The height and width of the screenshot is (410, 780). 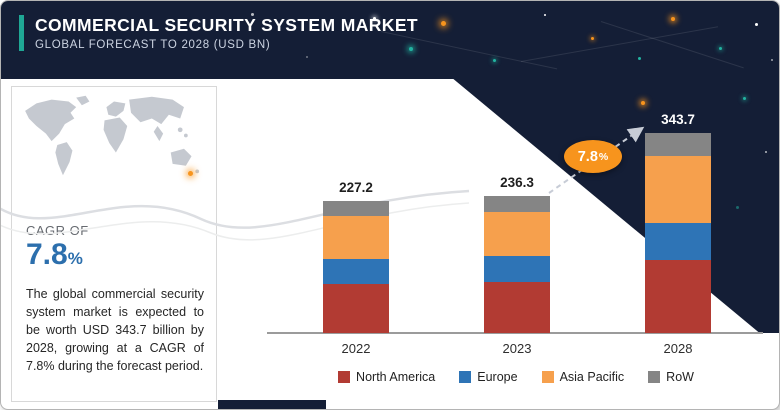 I want to click on legend-label: Europe, so click(x=497, y=377).